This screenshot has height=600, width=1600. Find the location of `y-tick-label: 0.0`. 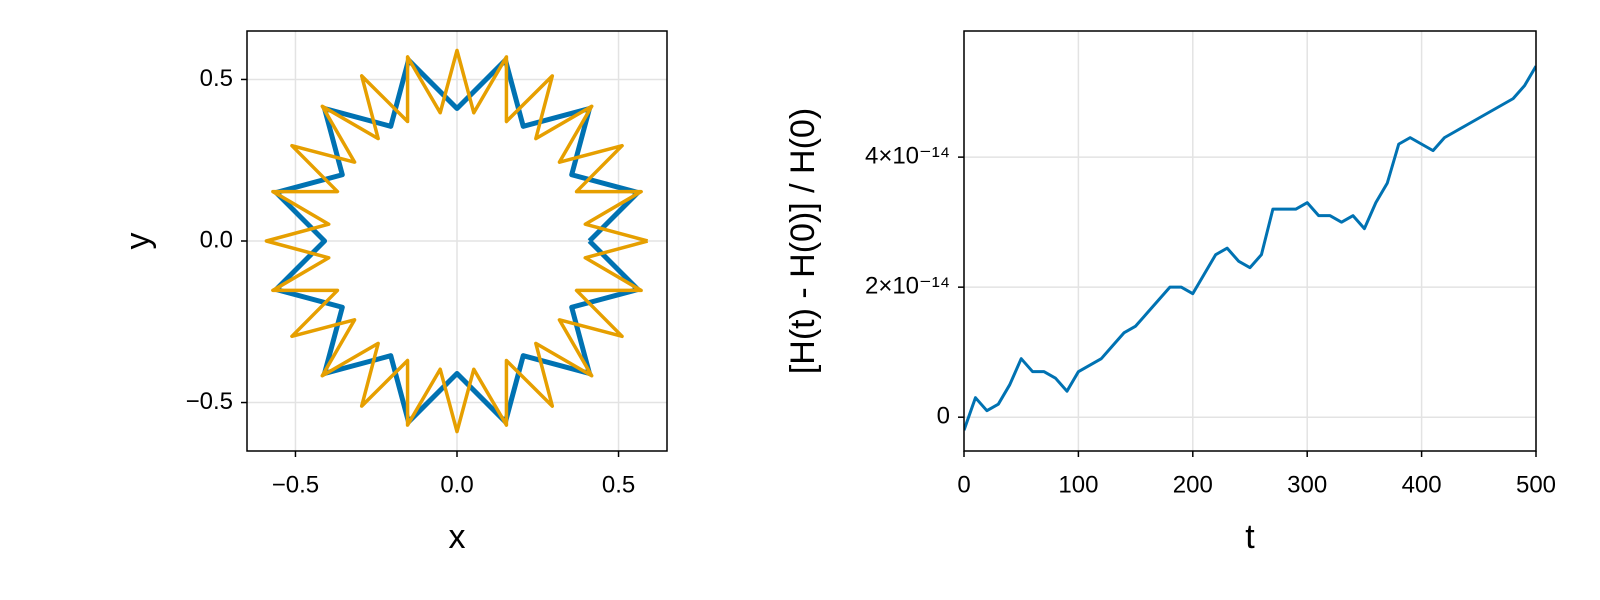

y-tick-label: 0.0 is located at coordinates (216, 239).